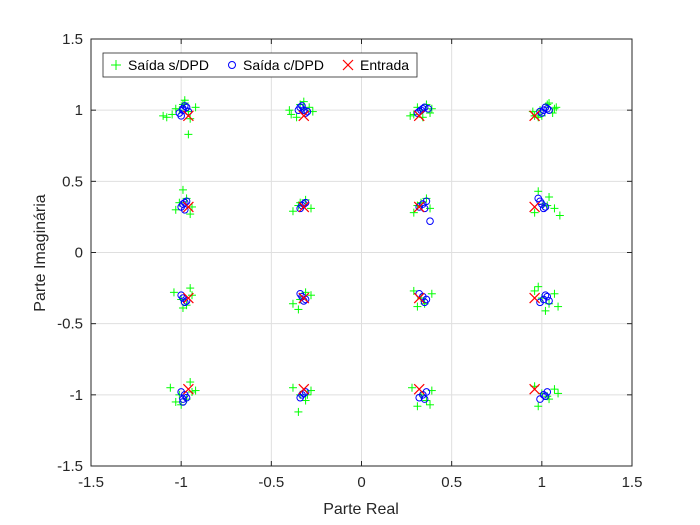 The height and width of the screenshot is (525, 700). I want to click on x-tick-label: -1.5, so click(91, 482).